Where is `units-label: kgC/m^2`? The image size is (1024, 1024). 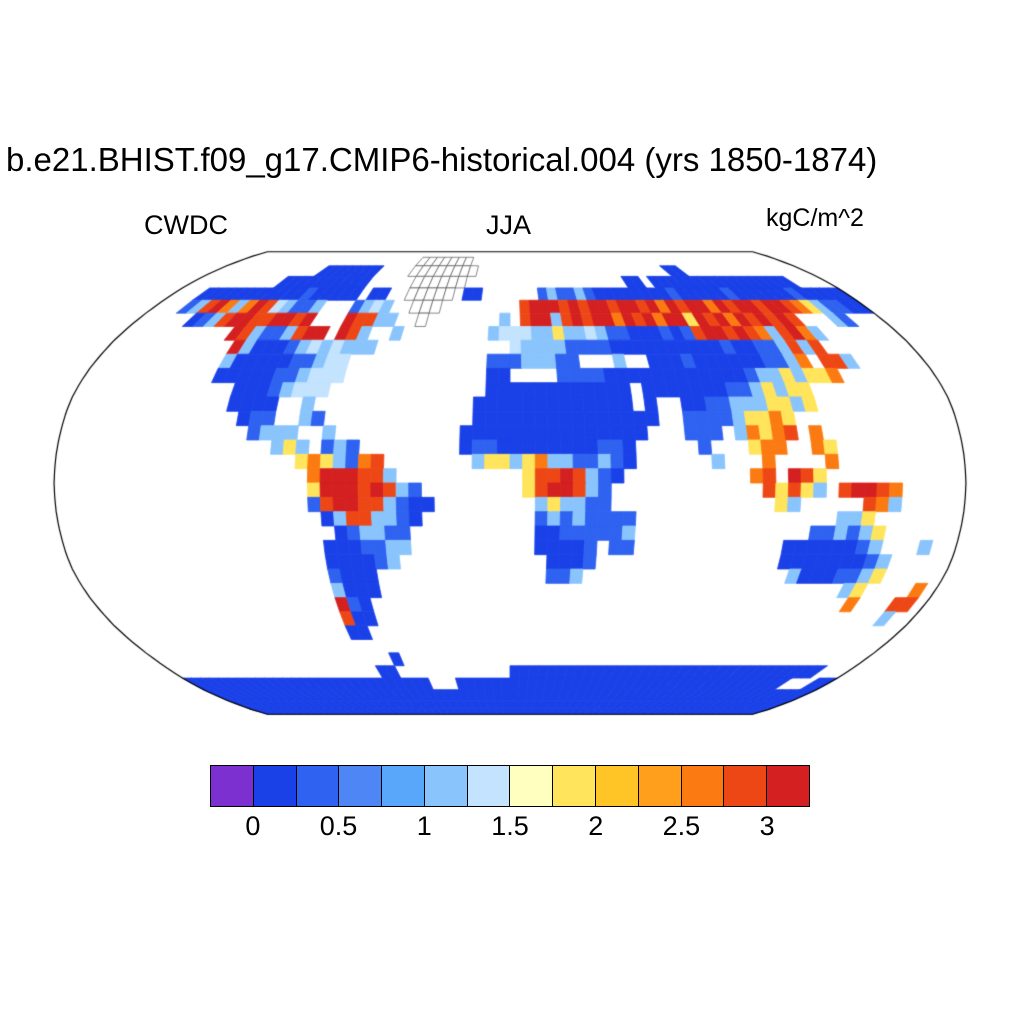
units-label: kgC/m^2 is located at coordinates (815, 218).